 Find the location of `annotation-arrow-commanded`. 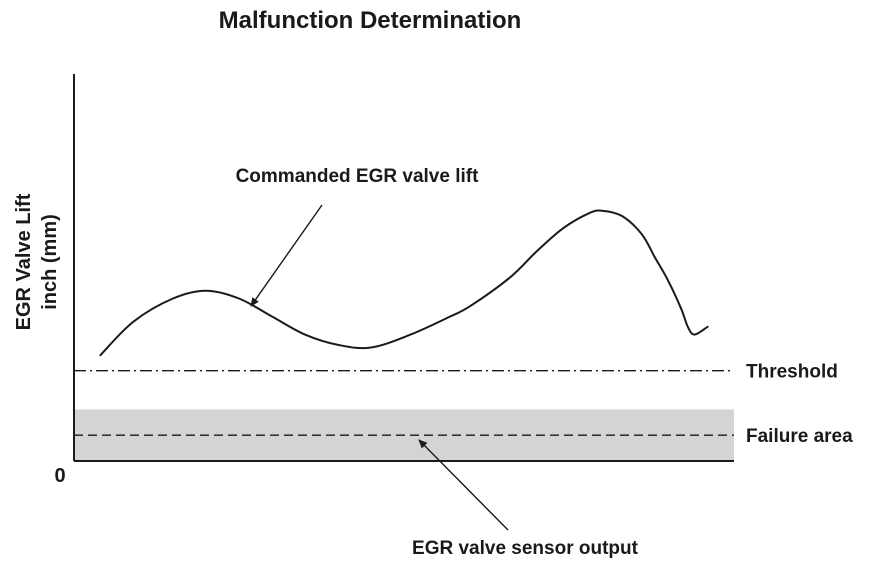

annotation-arrow-commanded is located at coordinates (286, 255).